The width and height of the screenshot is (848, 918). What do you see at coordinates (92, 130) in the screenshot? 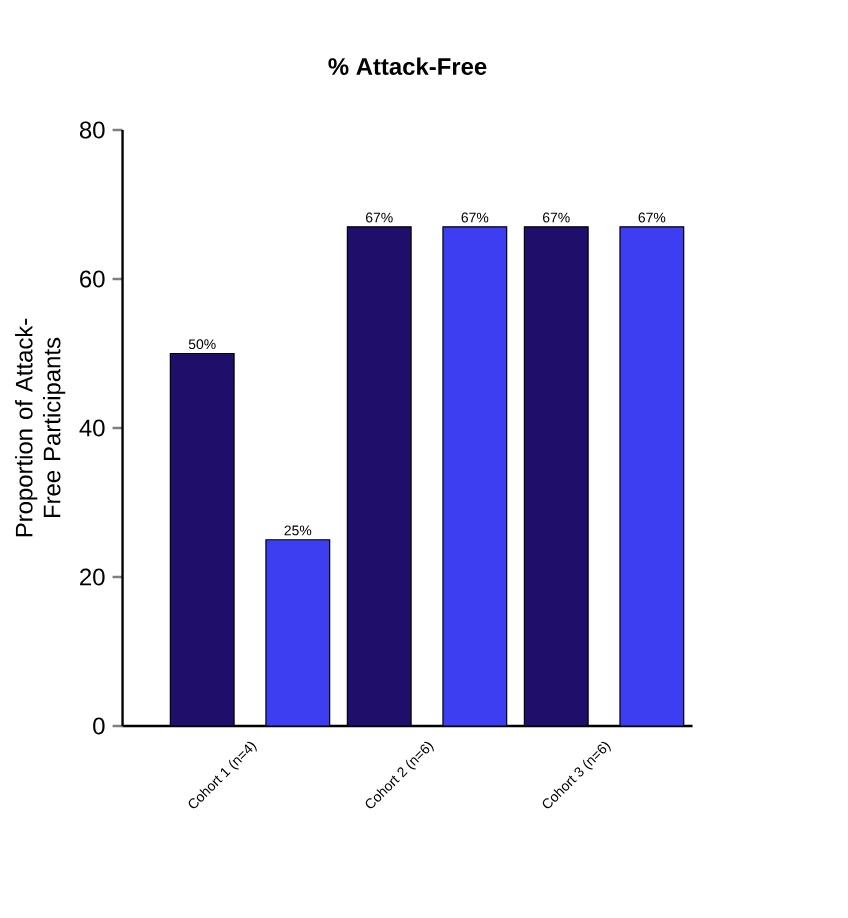
I see `y-tick-label: 80` at bounding box center [92, 130].